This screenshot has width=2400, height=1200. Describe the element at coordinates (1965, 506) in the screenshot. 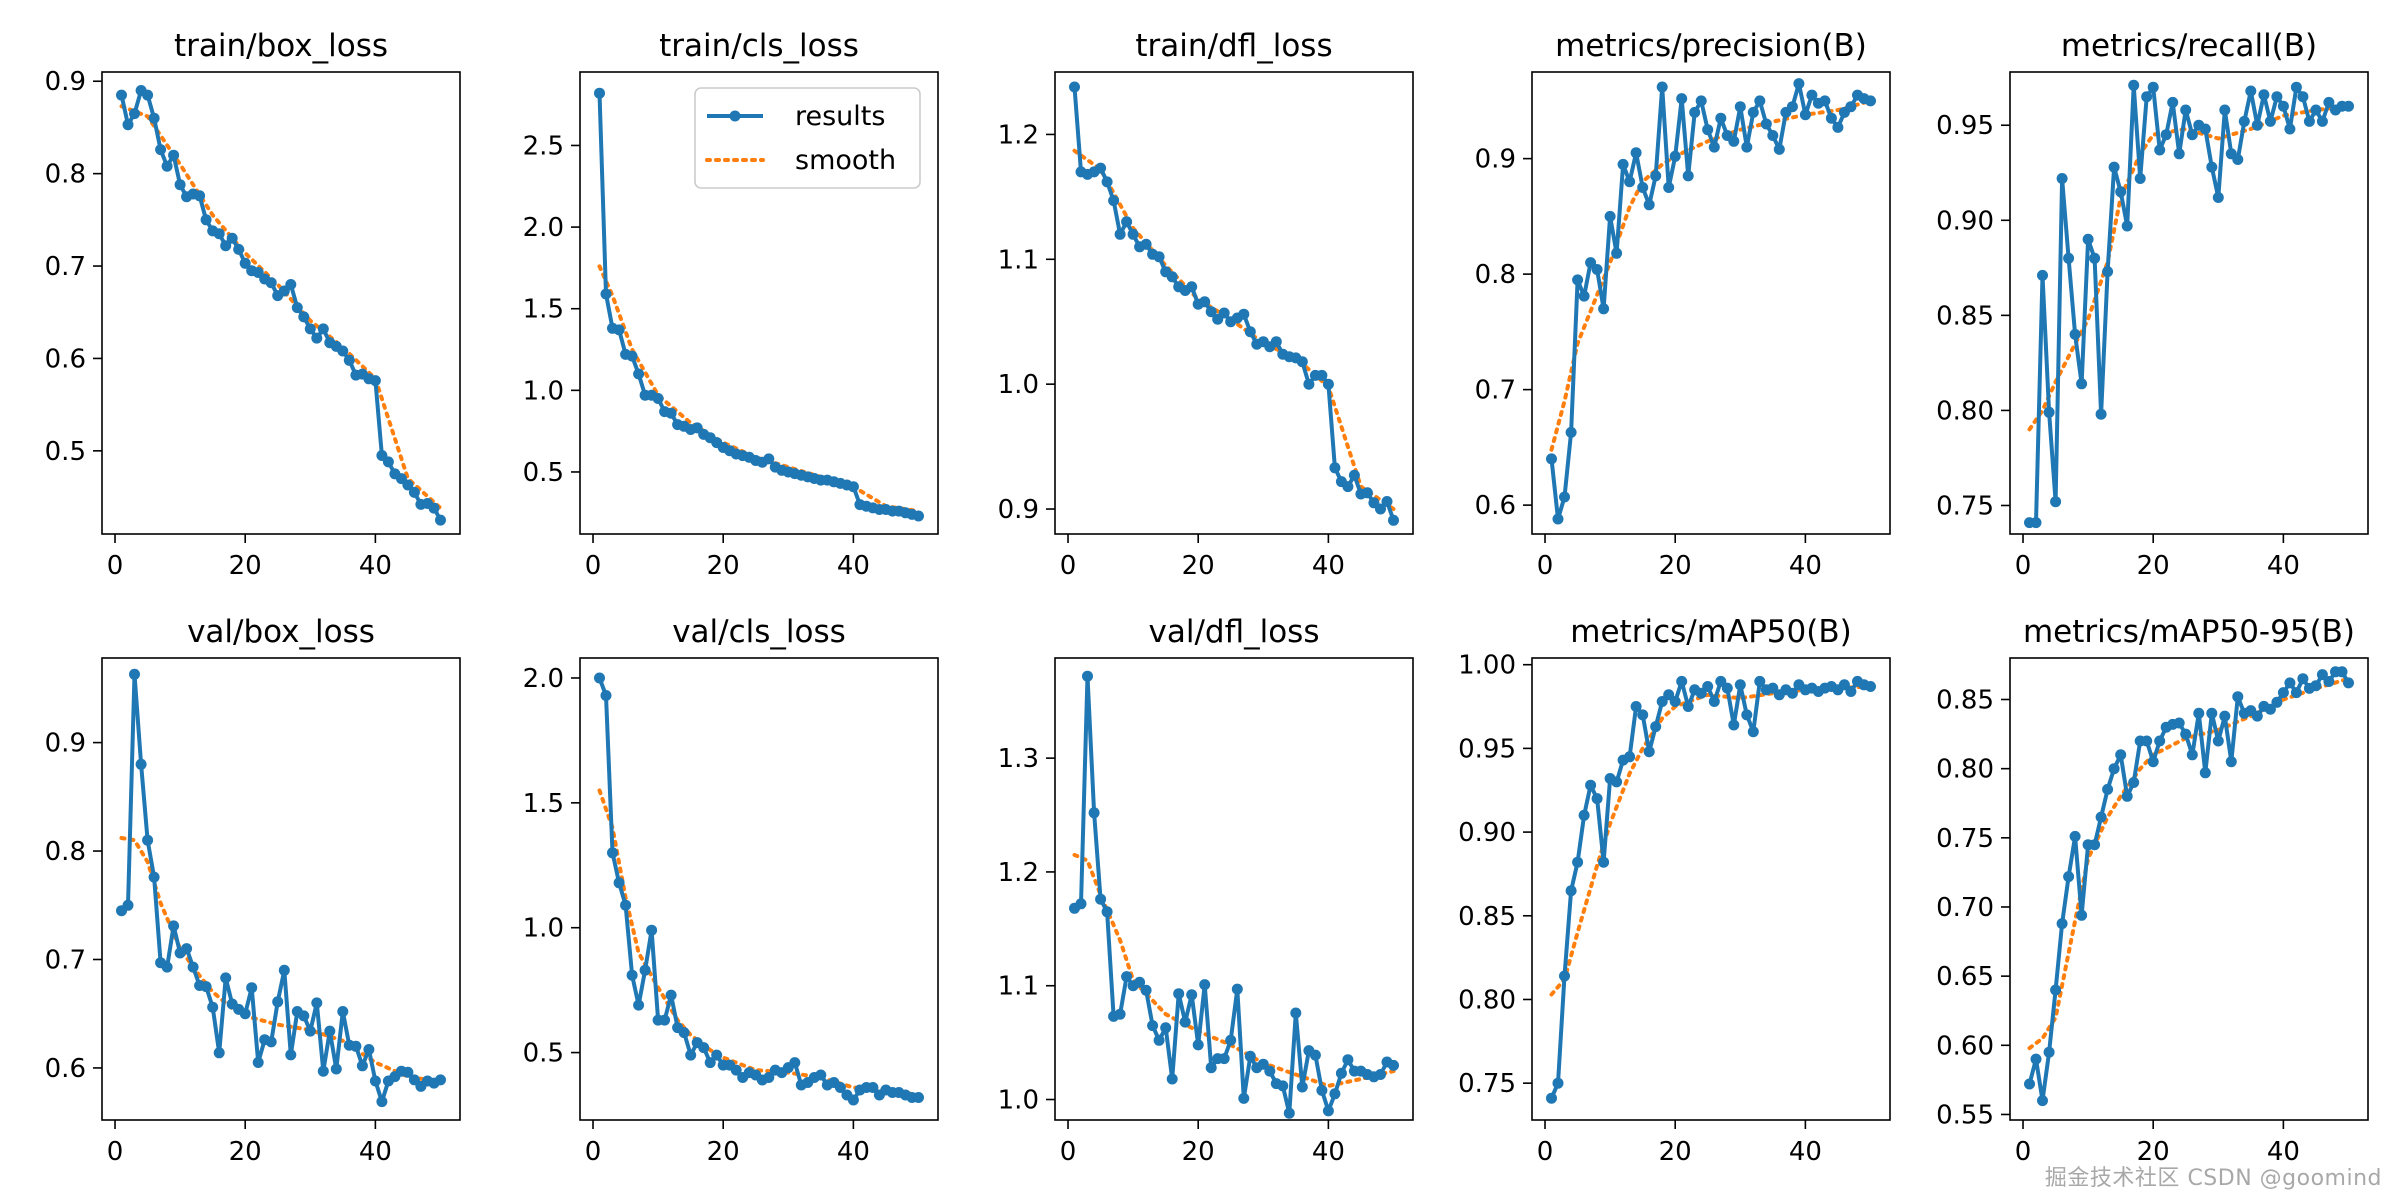

I see `y-tick-label: 0.75` at that location.